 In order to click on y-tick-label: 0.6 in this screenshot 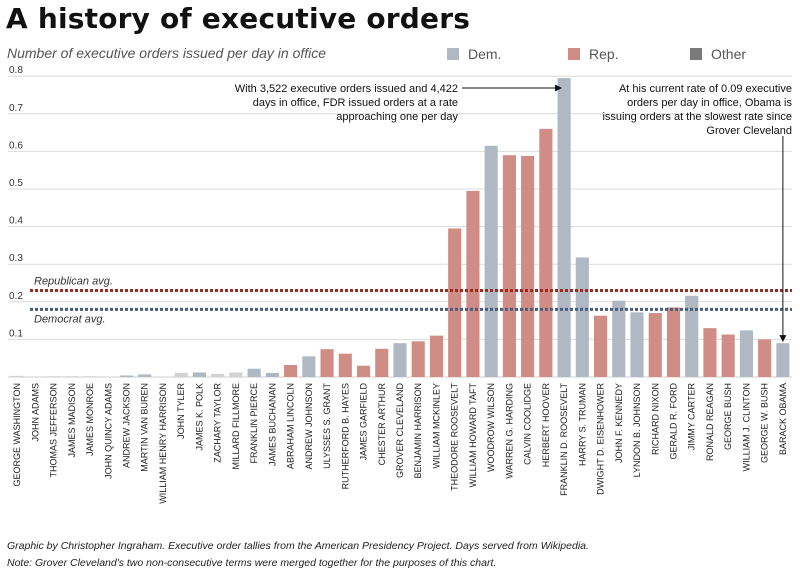, I will do `click(16, 145)`.